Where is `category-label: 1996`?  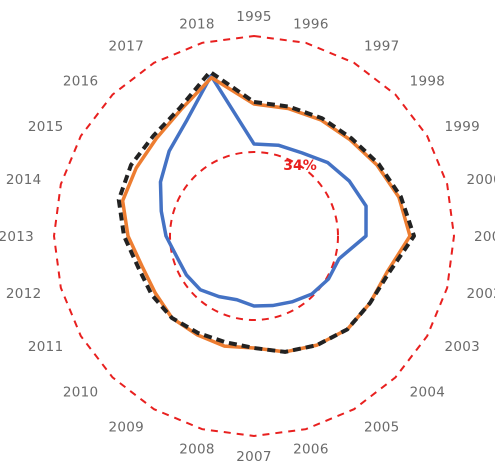 category-label: 1996 is located at coordinates (311, 24).